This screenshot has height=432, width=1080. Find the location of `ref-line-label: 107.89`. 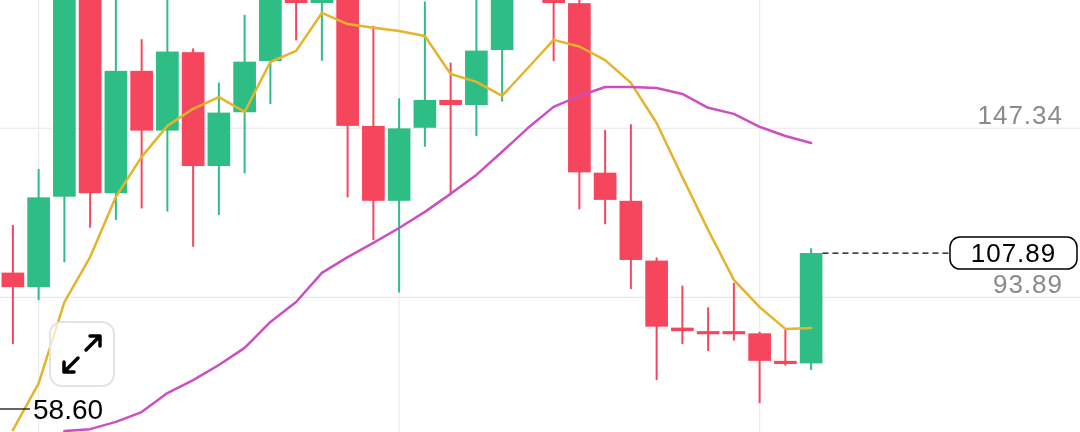

ref-line-label: 107.89 is located at coordinates (1013, 253).